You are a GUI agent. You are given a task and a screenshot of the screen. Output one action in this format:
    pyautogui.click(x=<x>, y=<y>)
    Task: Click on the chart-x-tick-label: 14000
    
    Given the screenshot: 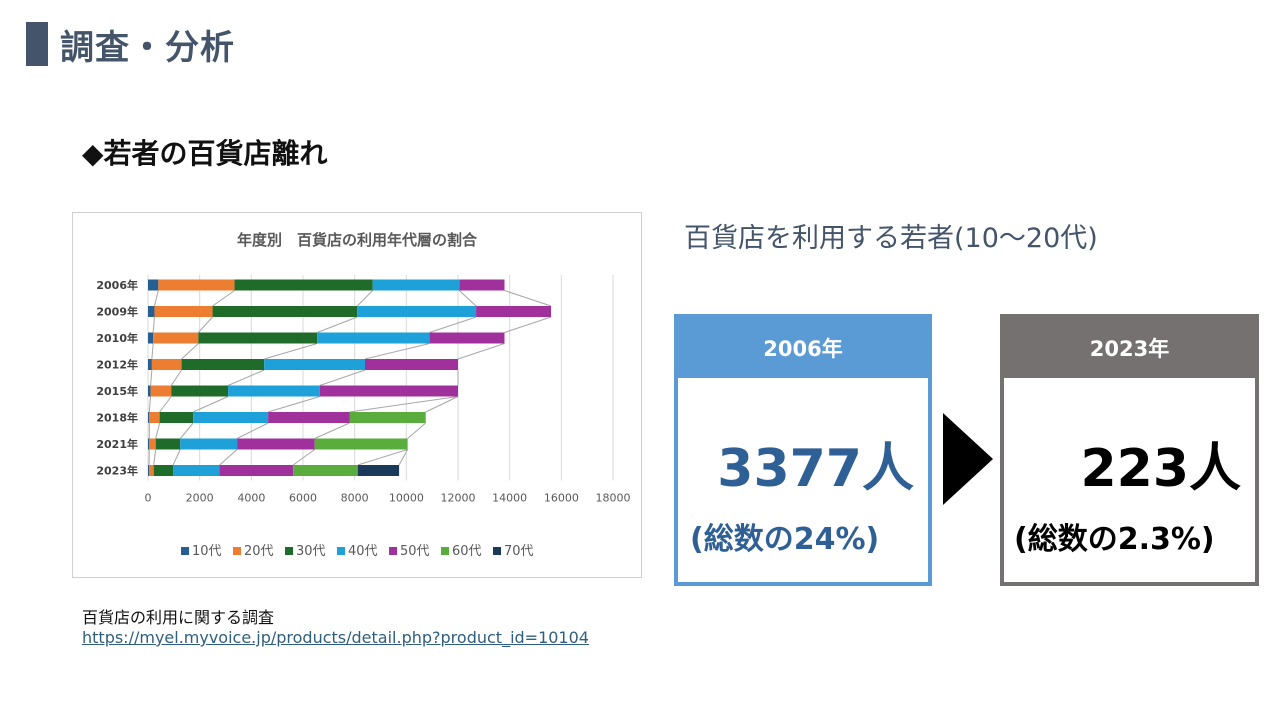 What is the action you would take?
    pyautogui.click(x=509, y=498)
    